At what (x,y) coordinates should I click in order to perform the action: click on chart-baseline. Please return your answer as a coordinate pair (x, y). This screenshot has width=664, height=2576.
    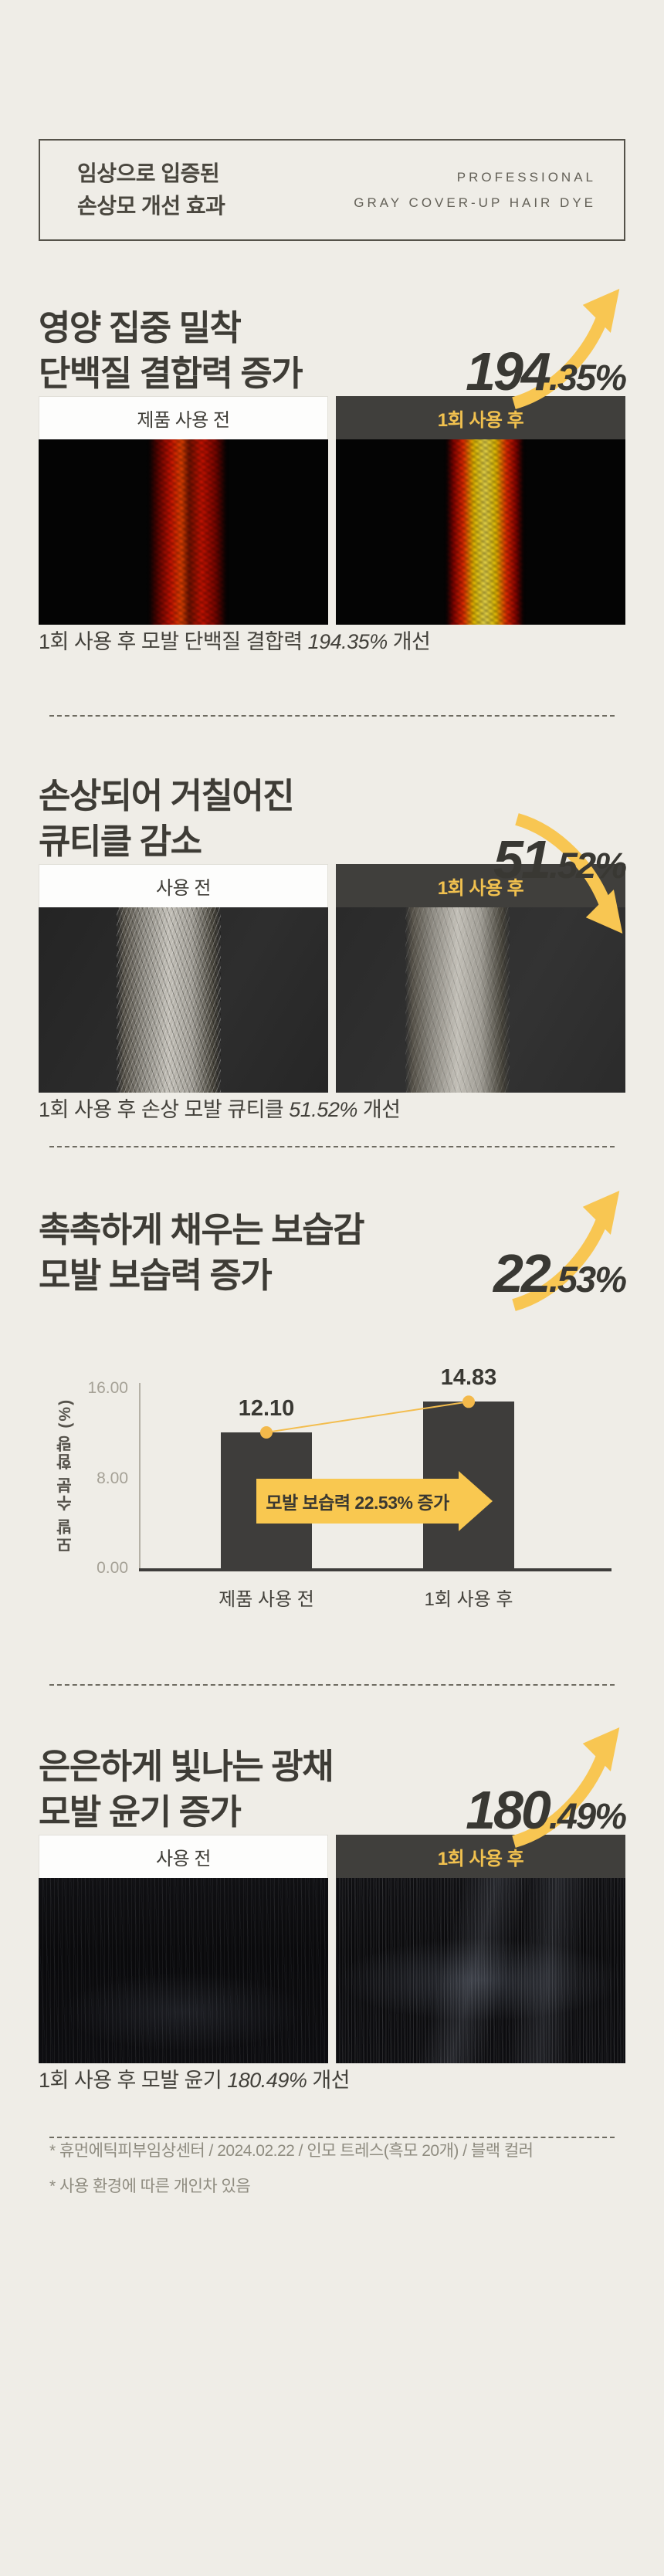
    Looking at the image, I should click on (375, 1569).